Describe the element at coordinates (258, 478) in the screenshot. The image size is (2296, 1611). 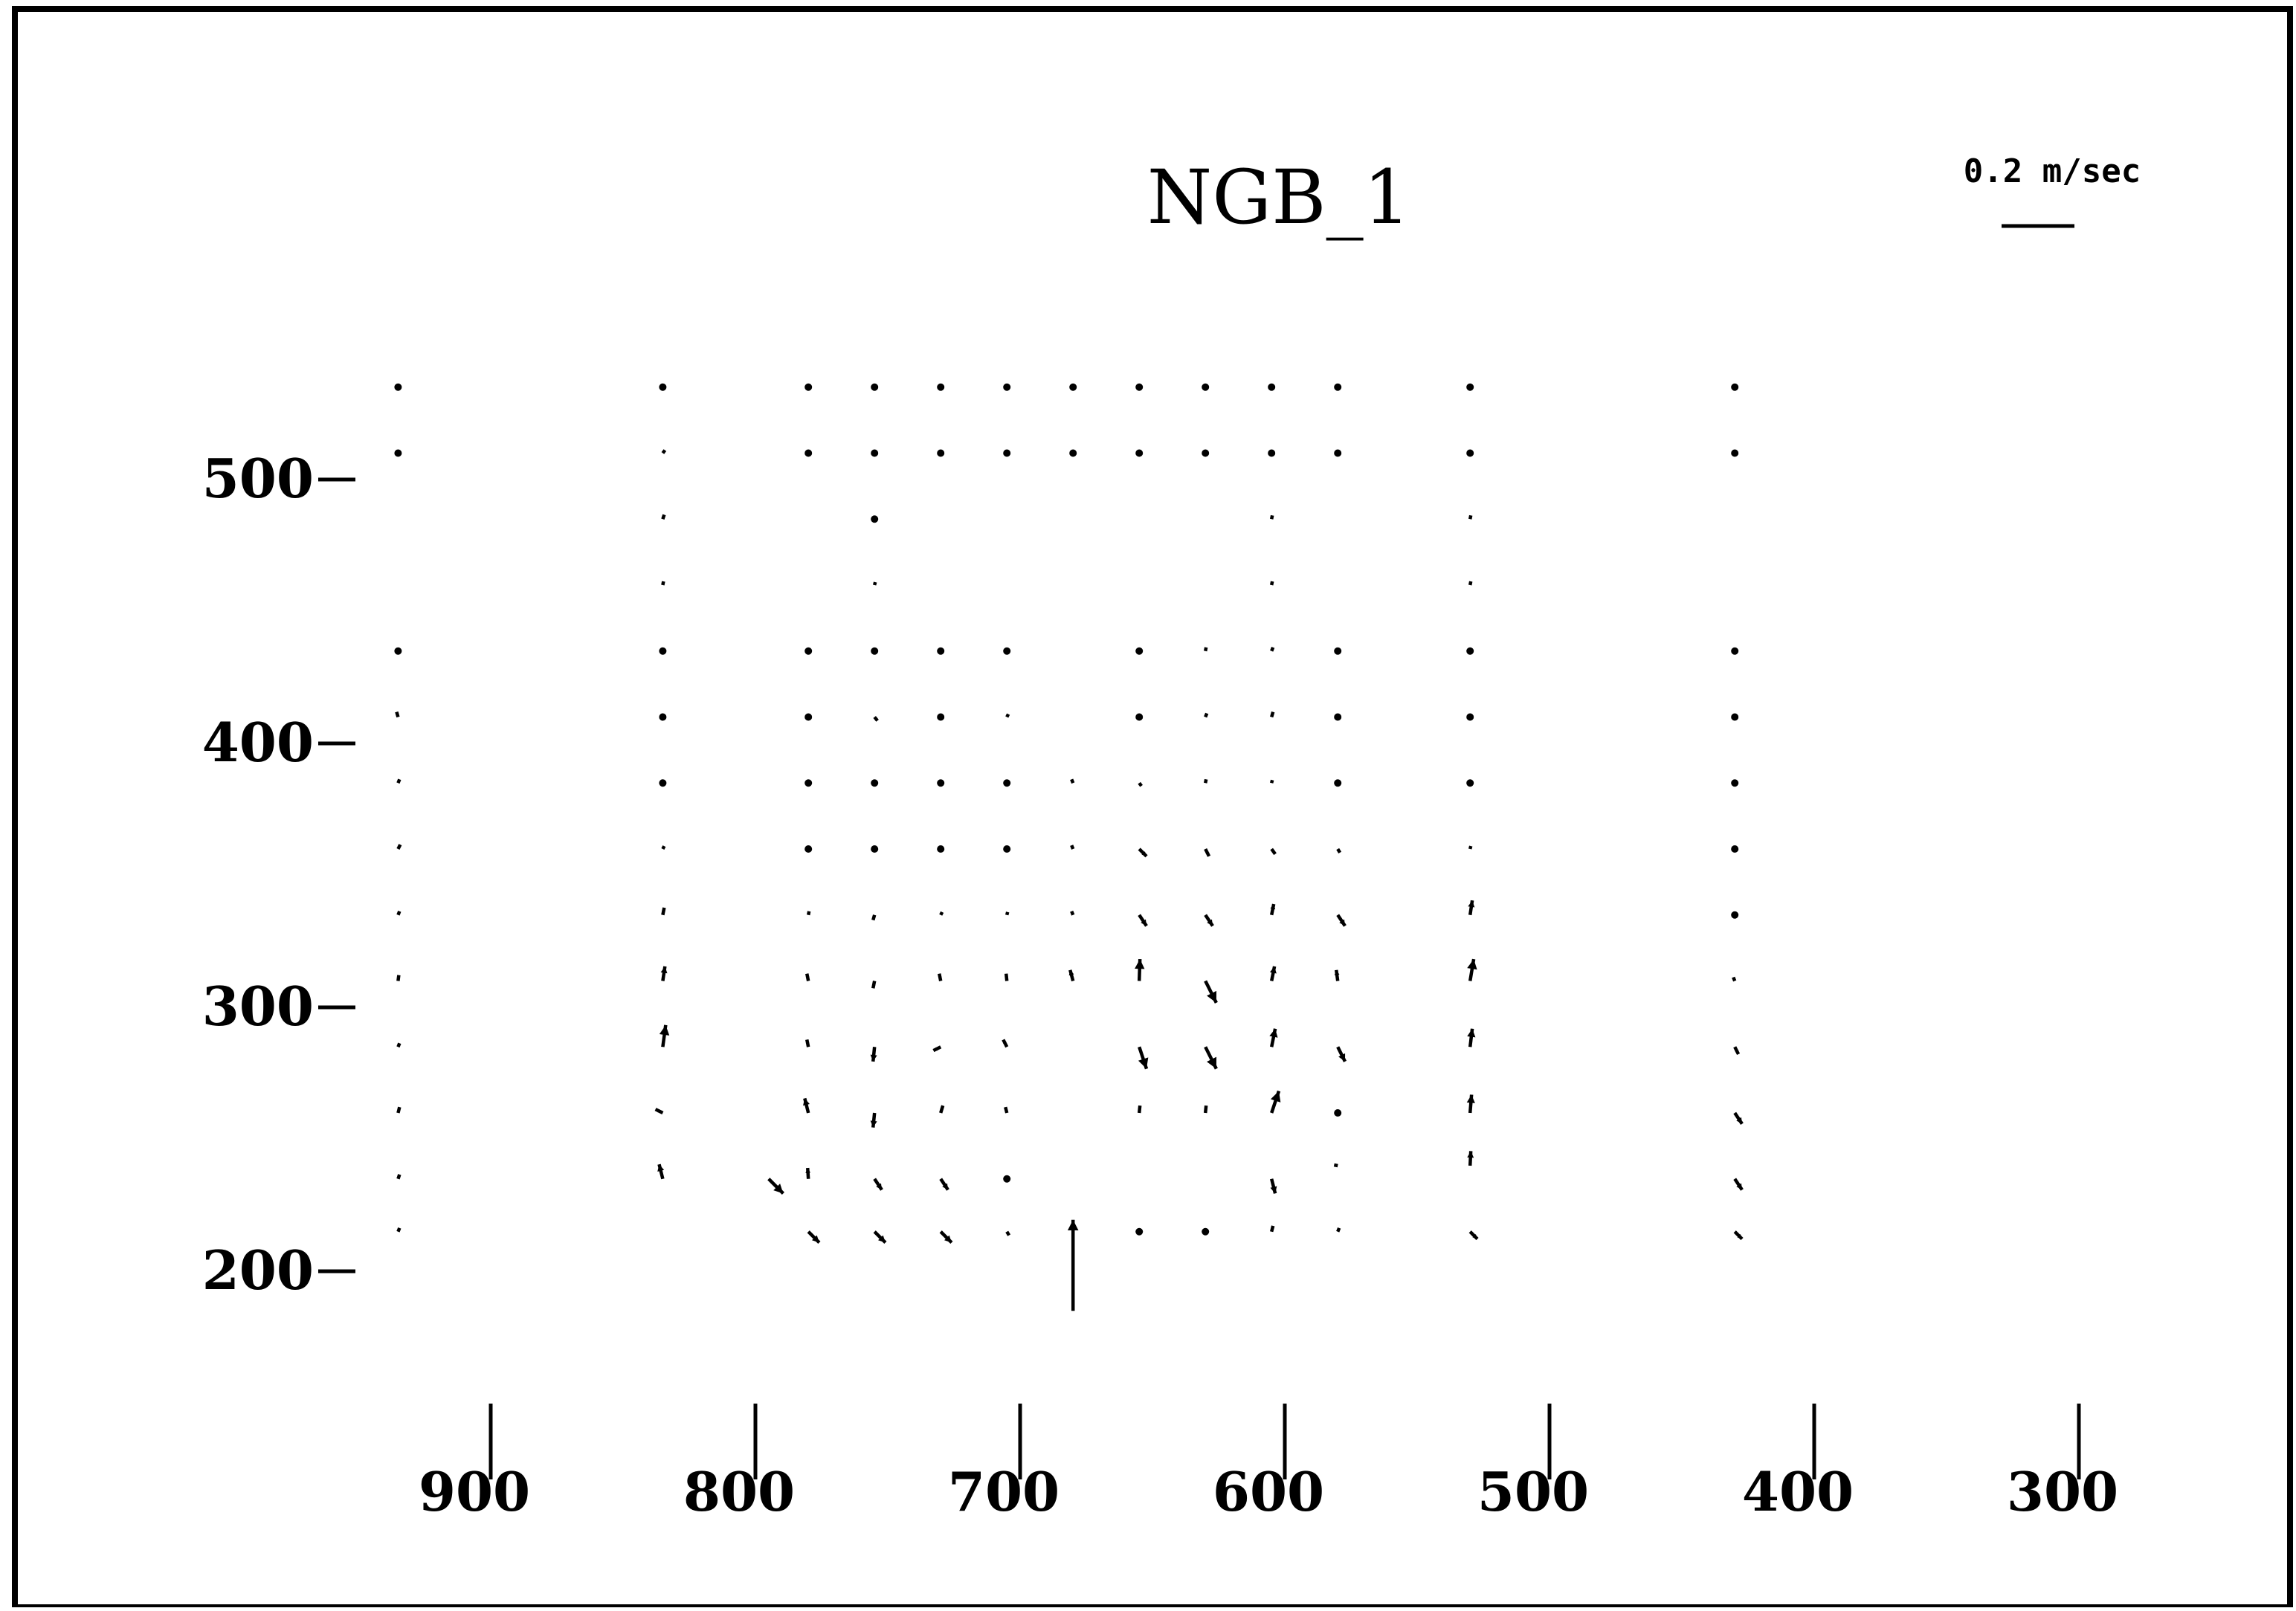
I see `y-tick-label: 500` at that location.